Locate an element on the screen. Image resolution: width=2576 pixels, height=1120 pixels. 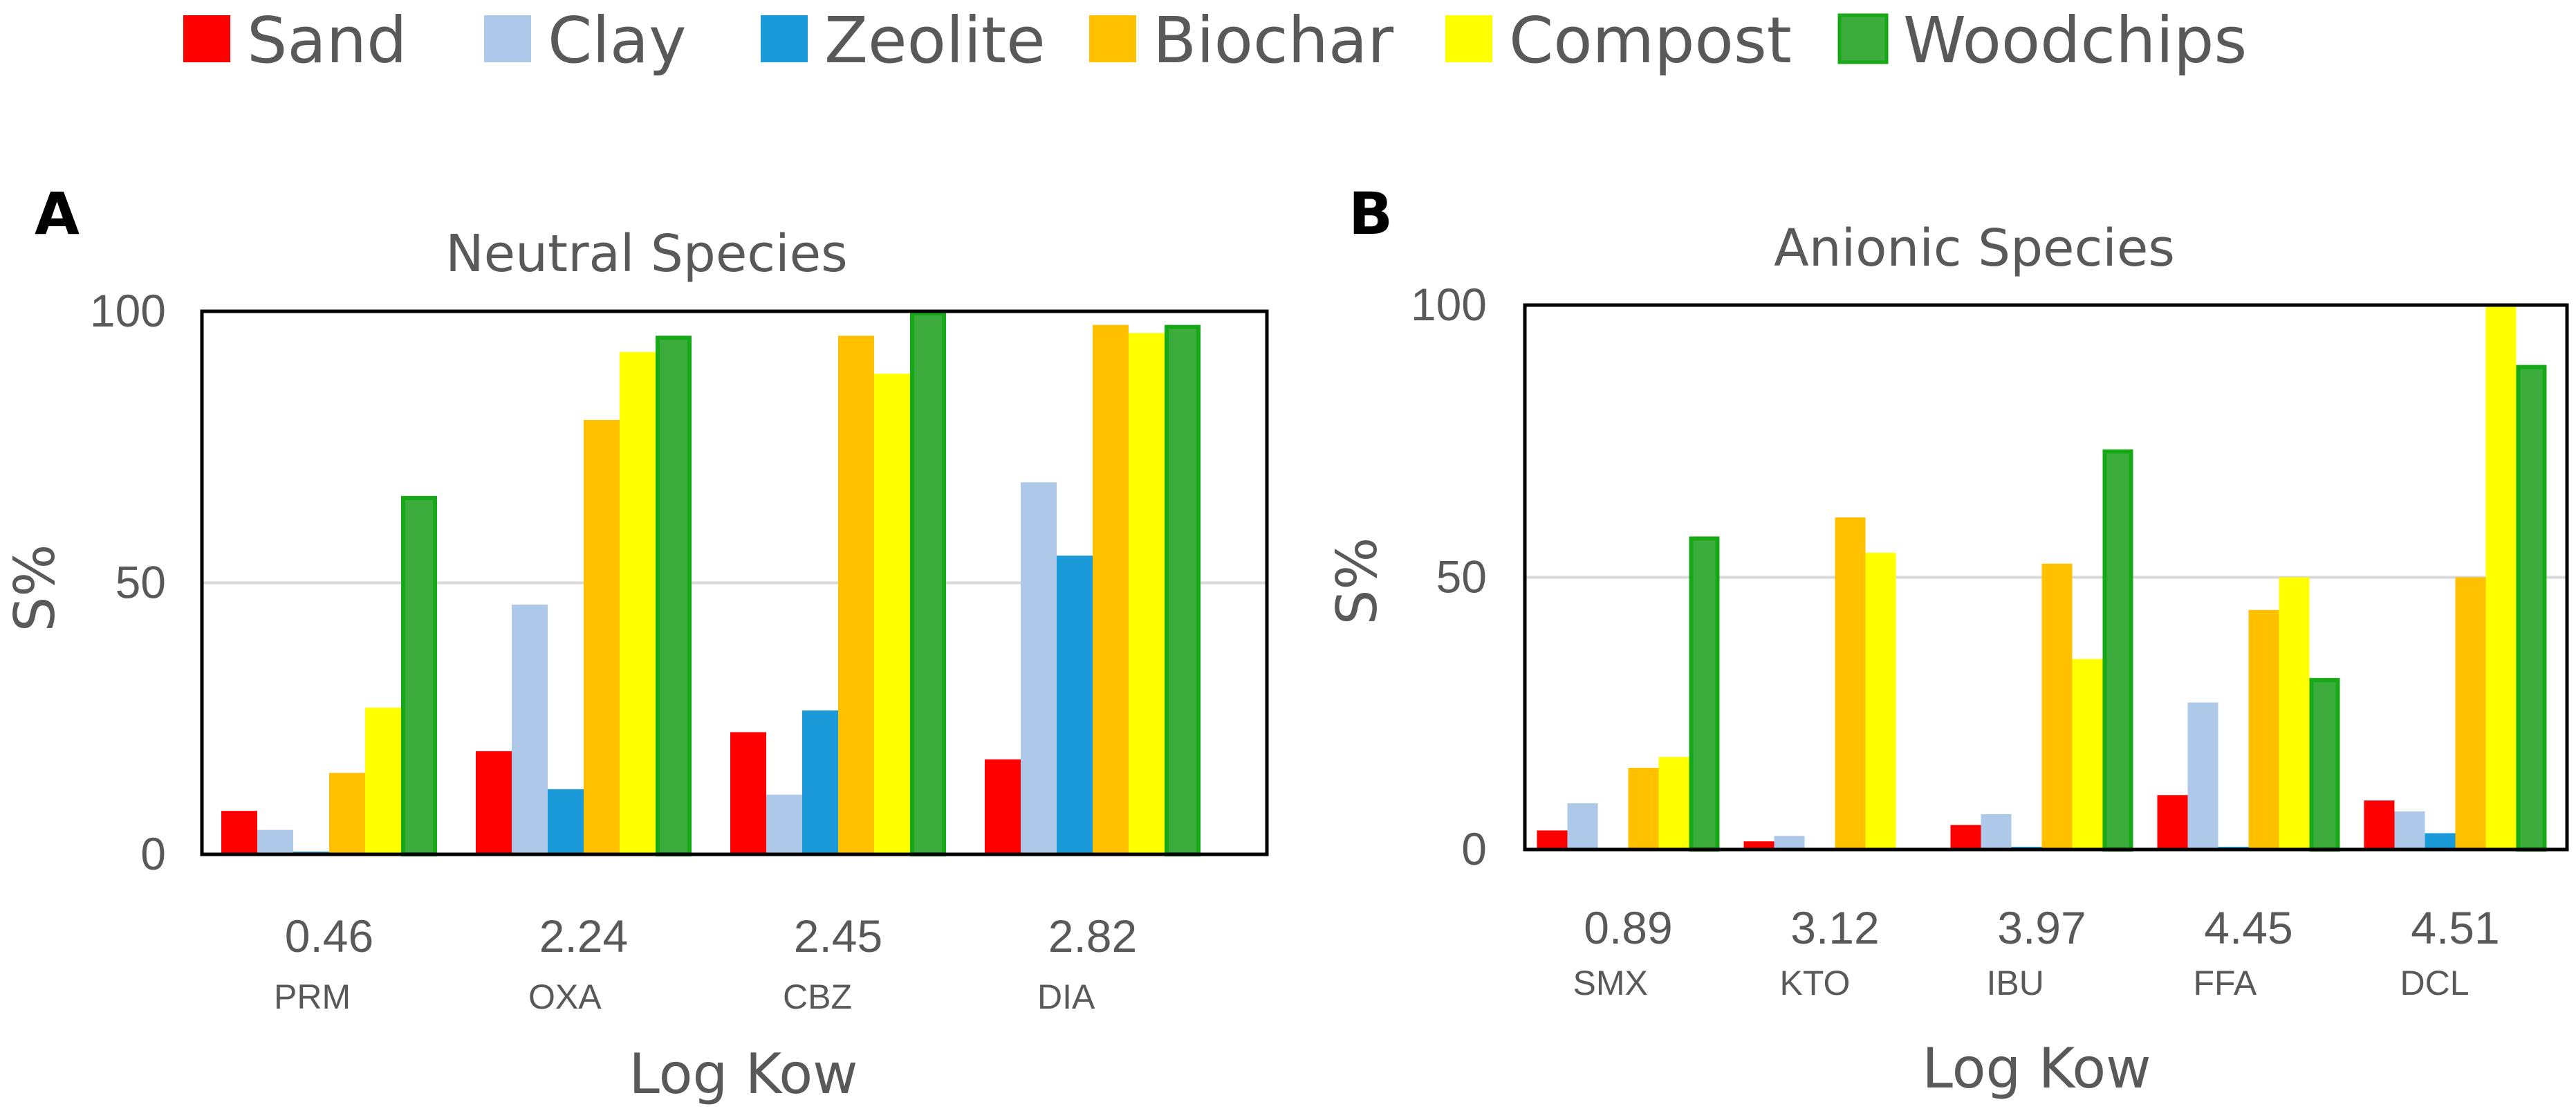
legend-label-compost: Compost is located at coordinates (1651, 40).